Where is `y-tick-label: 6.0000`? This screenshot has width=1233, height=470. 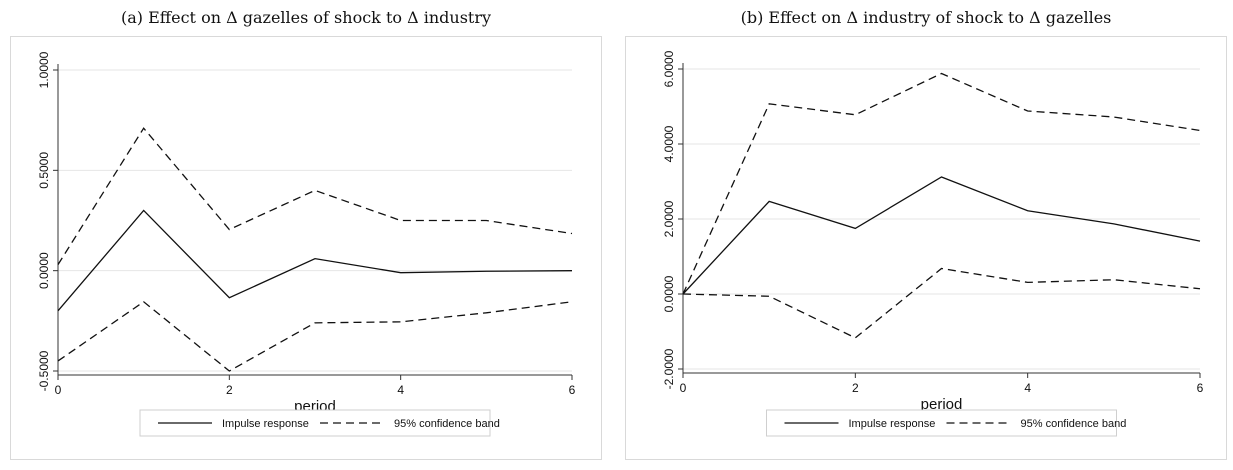 y-tick-label: 6.0000 is located at coordinates (669, 68).